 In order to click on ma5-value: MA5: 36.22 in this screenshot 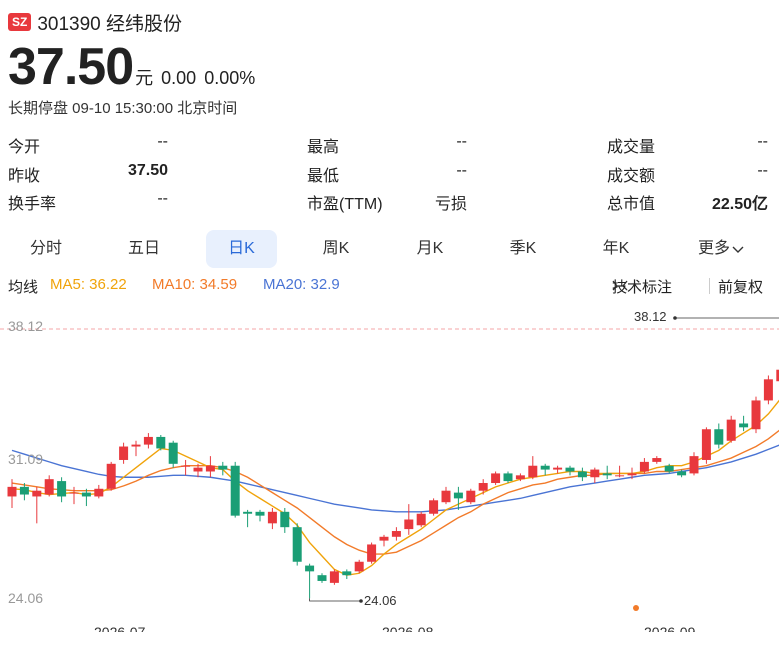, I will do `click(88, 284)`.